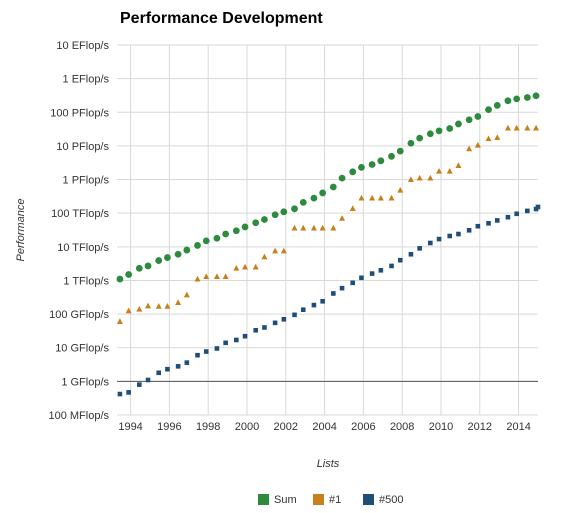  Describe the element at coordinates (285, 500) in the screenshot. I see `legend-label: Sum` at that location.